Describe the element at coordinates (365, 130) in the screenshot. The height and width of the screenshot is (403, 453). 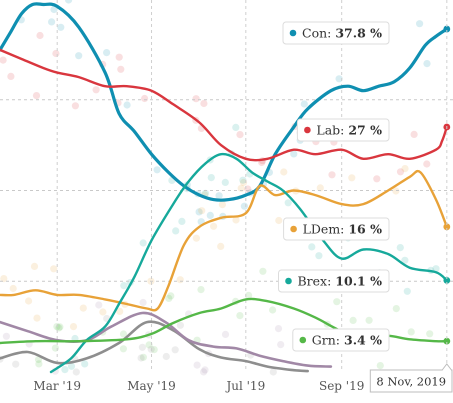
I see `series-value: 27 %` at that location.